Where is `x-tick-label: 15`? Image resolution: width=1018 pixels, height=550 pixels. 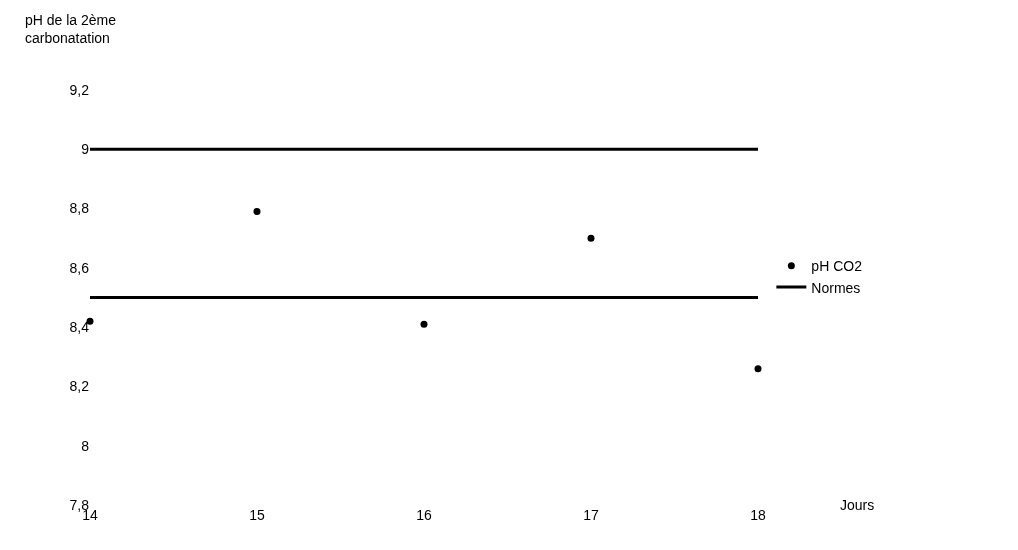 x-tick-label: 15 is located at coordinates (257, 515).